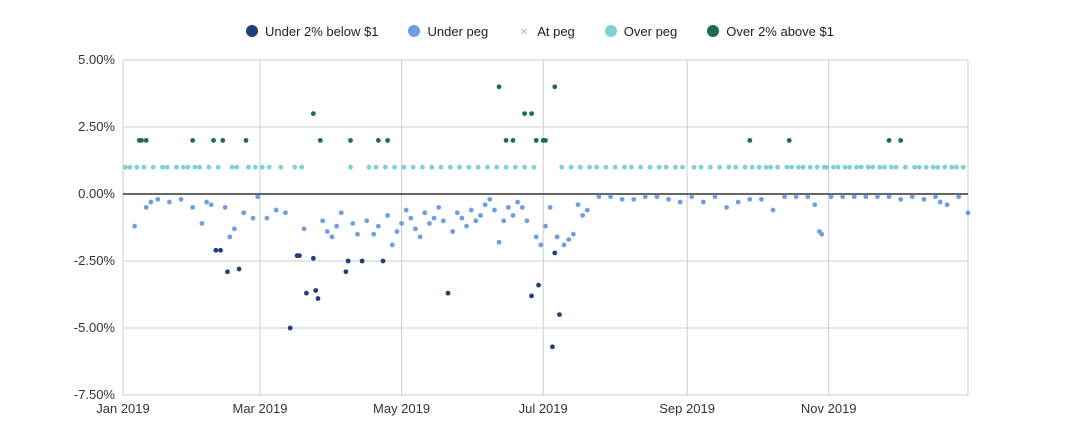 Image resolution: width=1080 pixels, height=444 pixels. What do you see at coordinates (687, 408) in the screenshot?
I see `x-tick-label: Sep 2019` at bounding box center [687, 408].